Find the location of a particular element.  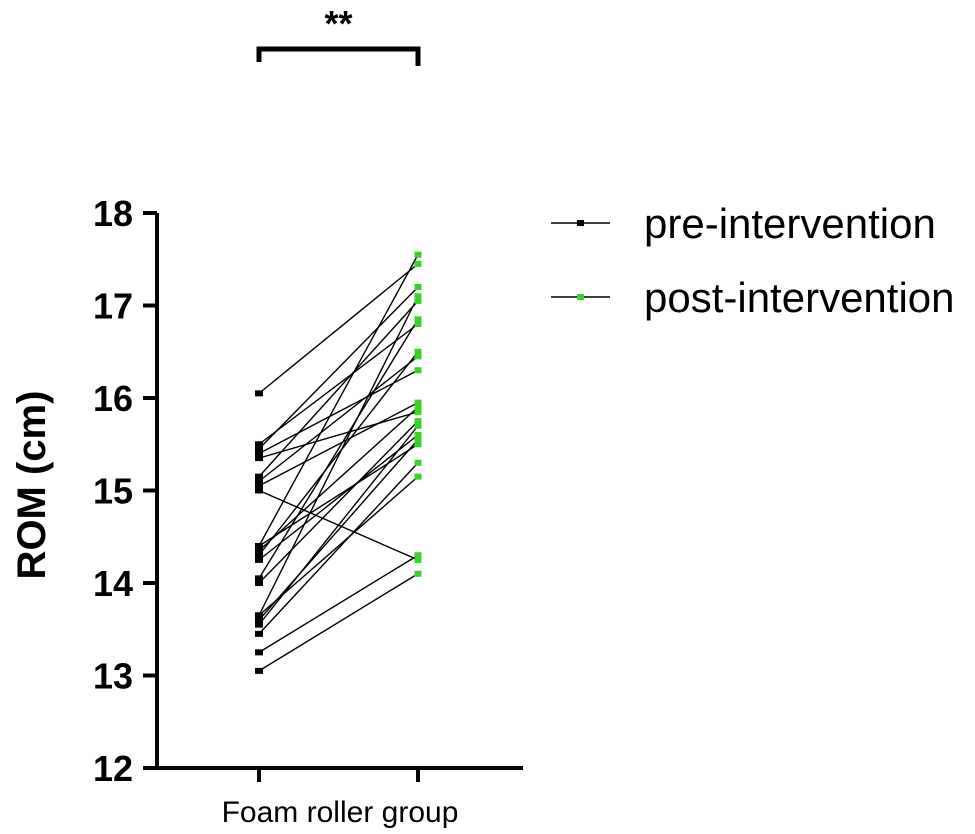

legend: pre-intervention post-intervention is located at coordinates (753, 260).